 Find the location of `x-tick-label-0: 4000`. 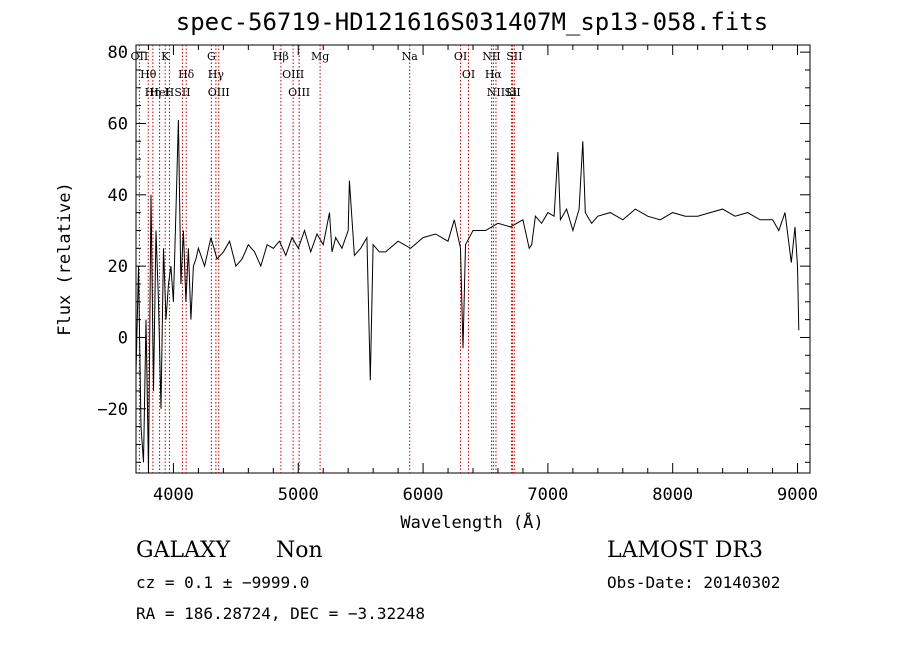

x-tick-label-0: 4000 is located at coordinates (173, 495).